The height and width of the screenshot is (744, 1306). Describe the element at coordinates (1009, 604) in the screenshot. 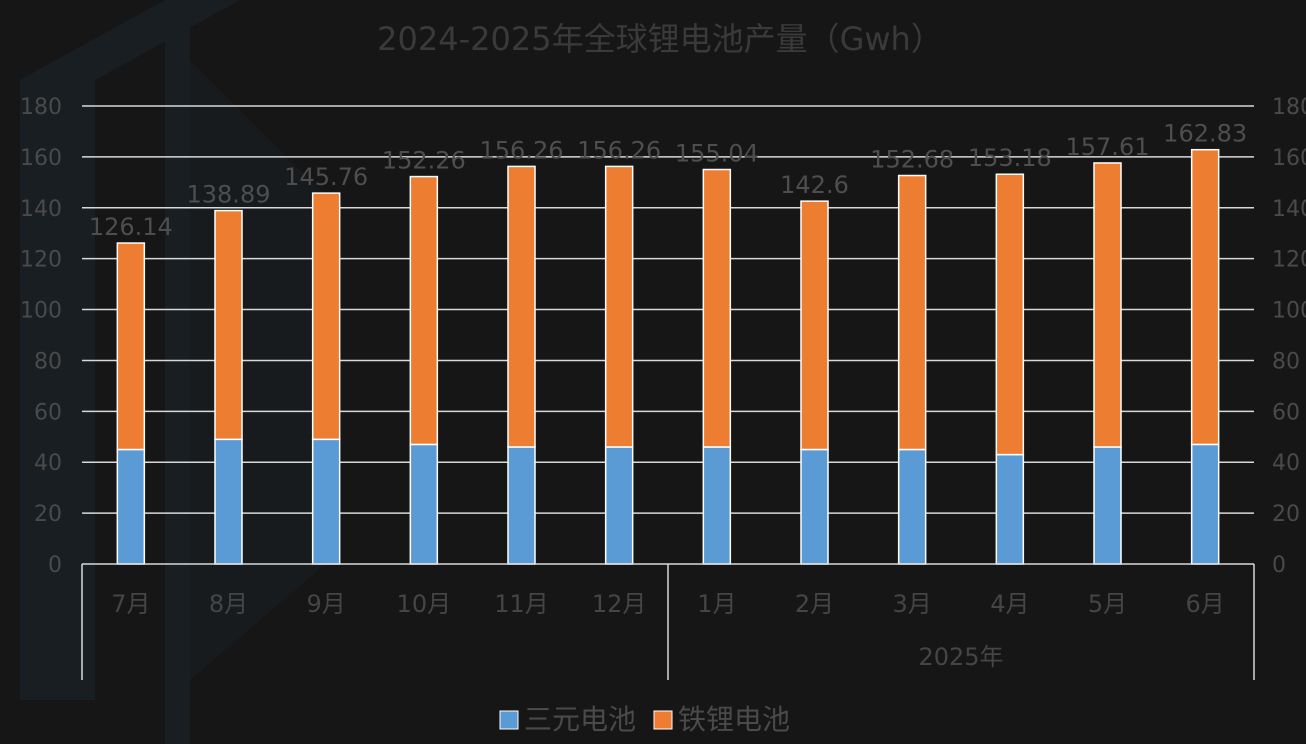

I see `x-tick-label: 4月` at that location.